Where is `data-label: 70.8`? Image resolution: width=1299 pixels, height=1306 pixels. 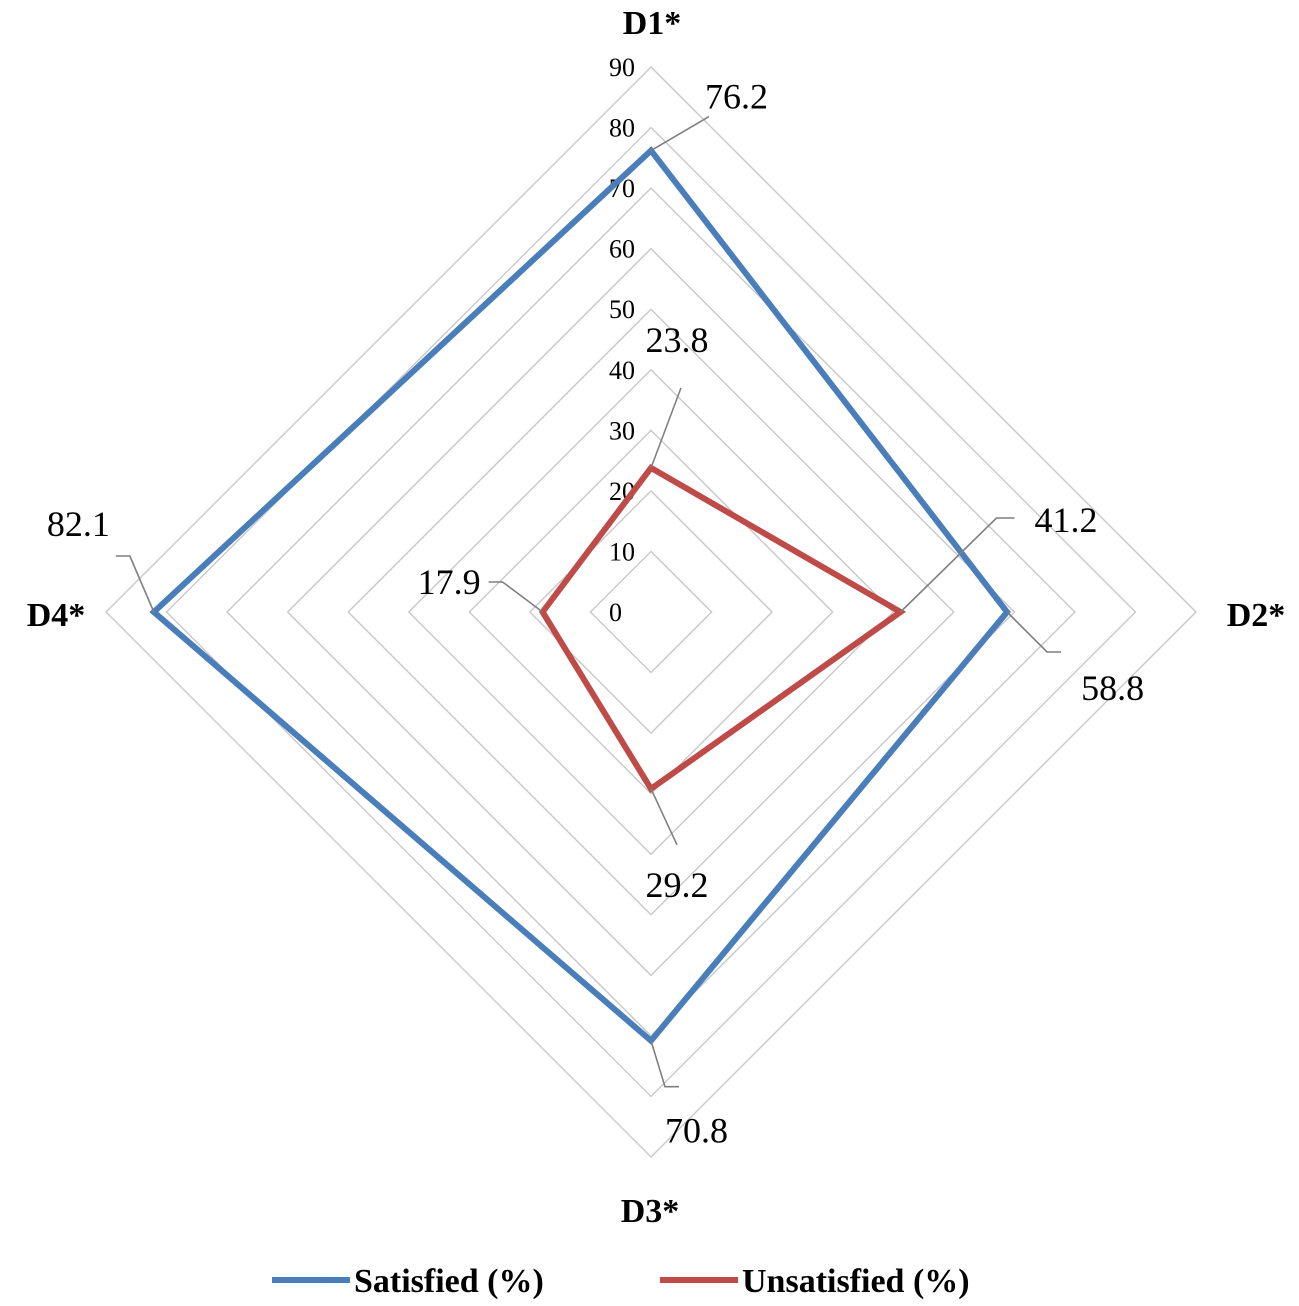 data-label: 70.8 is located at coordinates (696, 1131).